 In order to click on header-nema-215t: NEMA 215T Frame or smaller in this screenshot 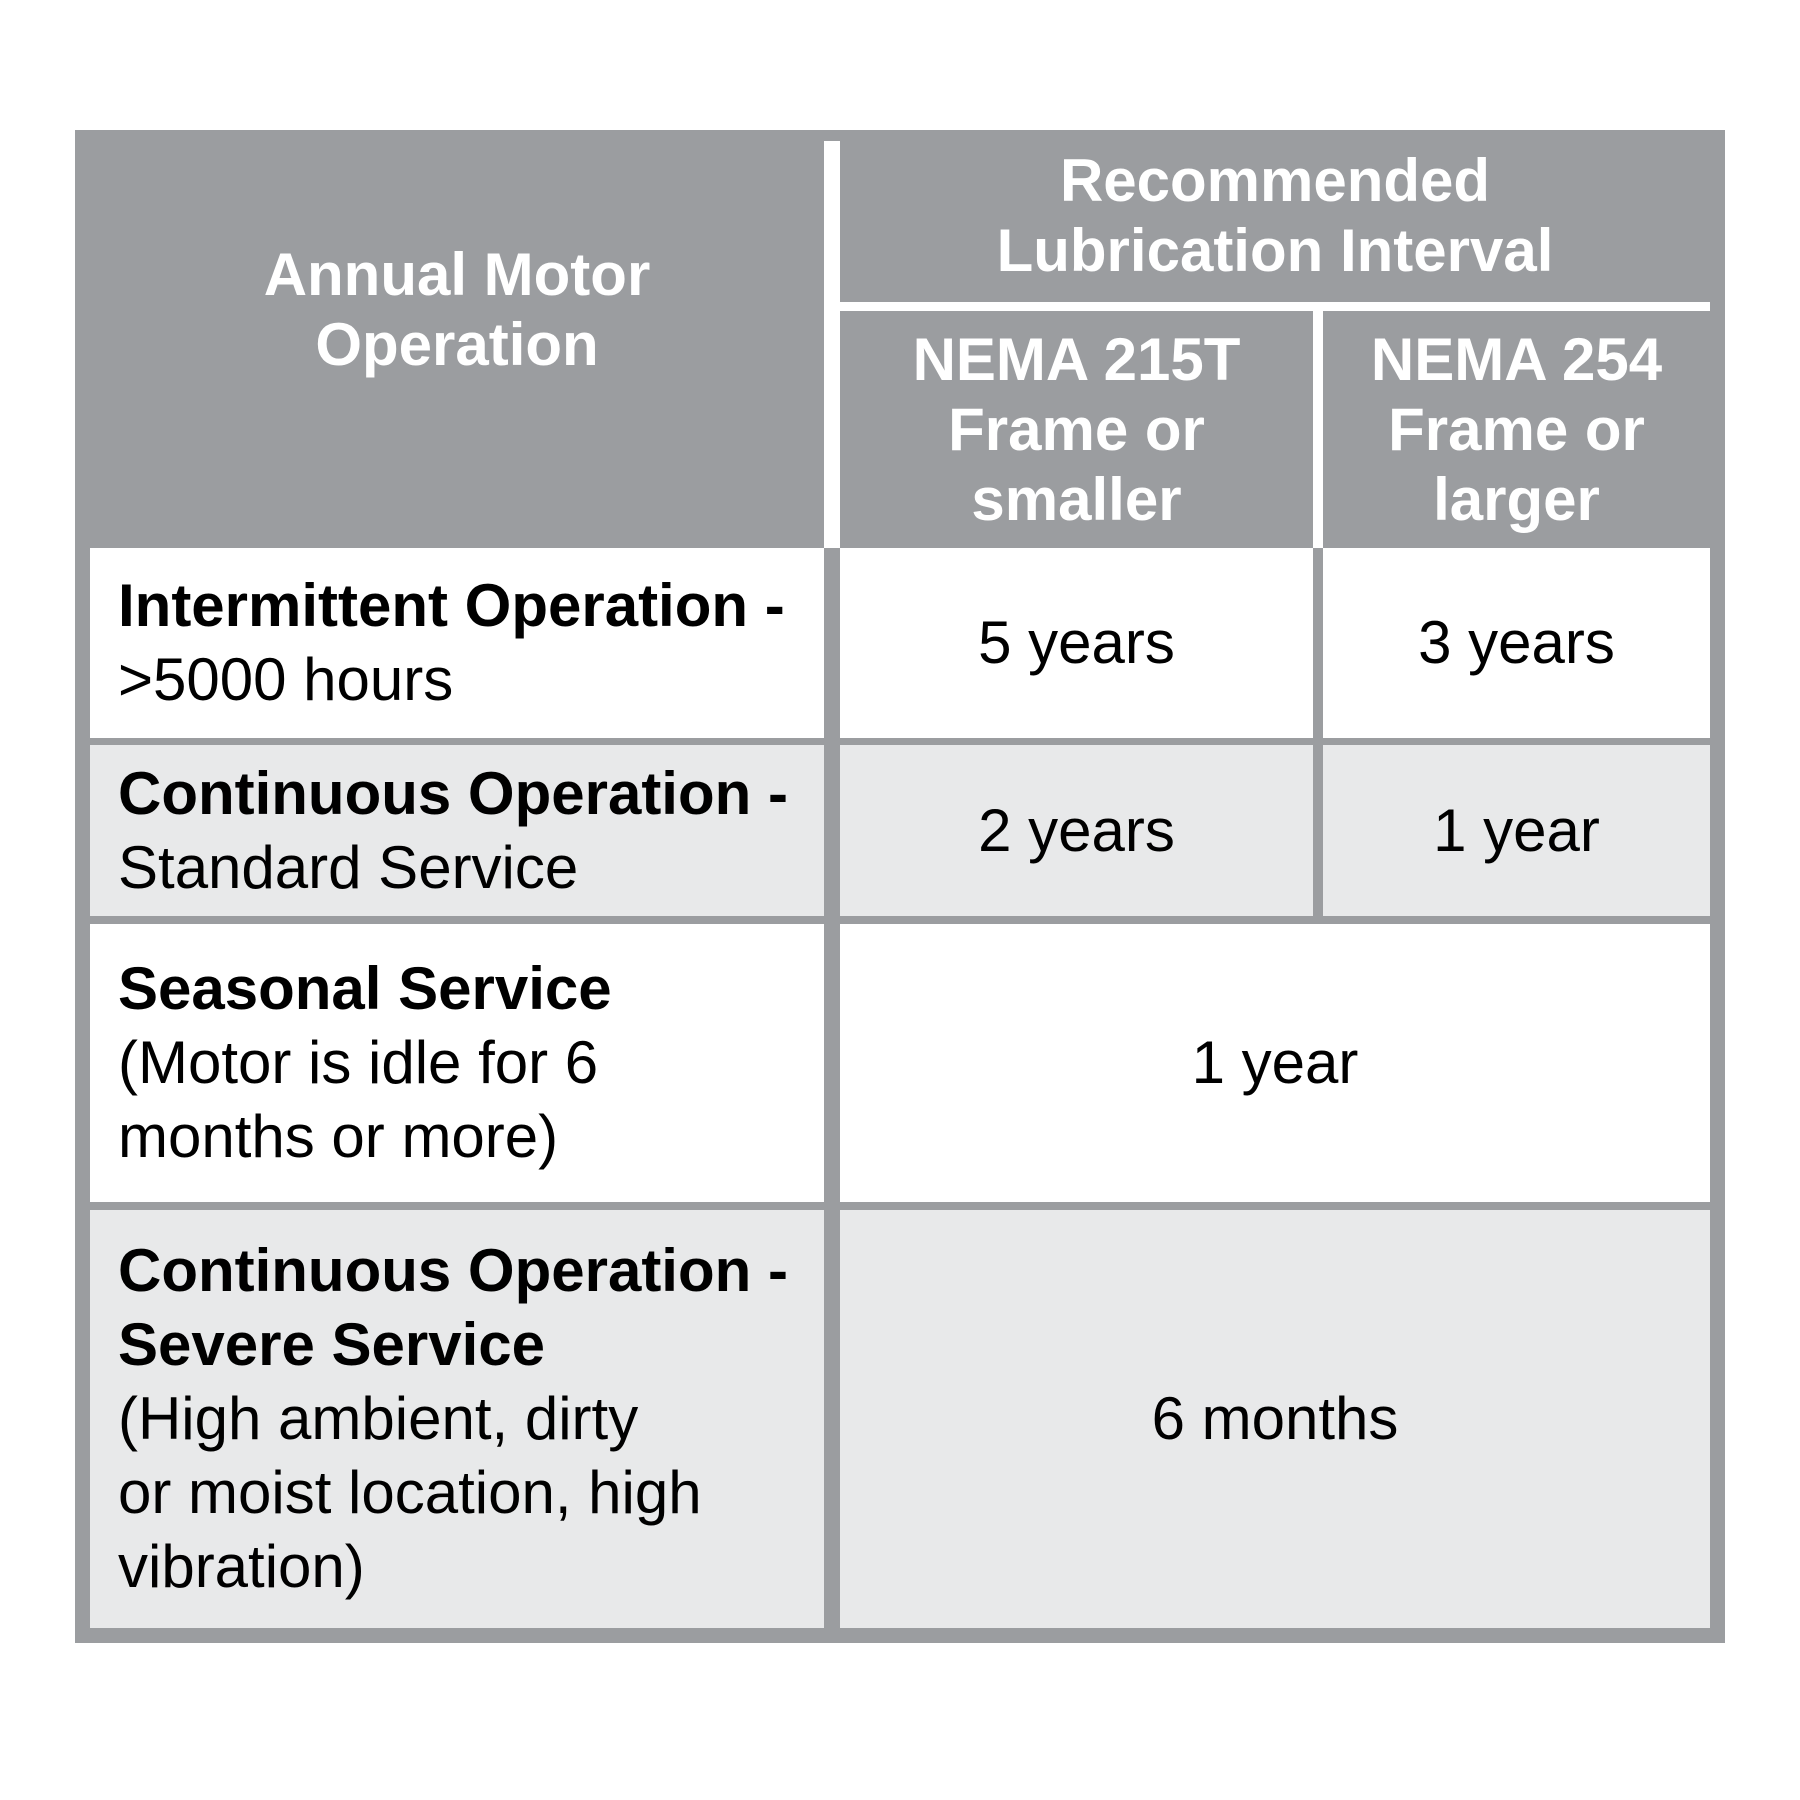, I will do `click(1076, 429)`.